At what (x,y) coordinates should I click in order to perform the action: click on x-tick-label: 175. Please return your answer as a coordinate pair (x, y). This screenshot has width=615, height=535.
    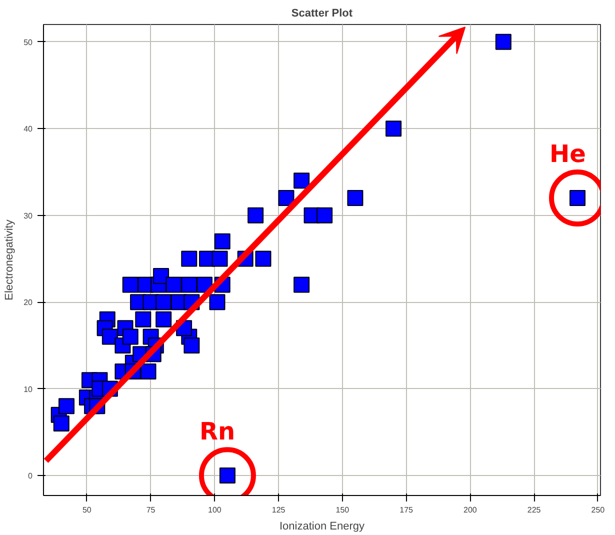
    Looking at the image, I should click on (407, 510).